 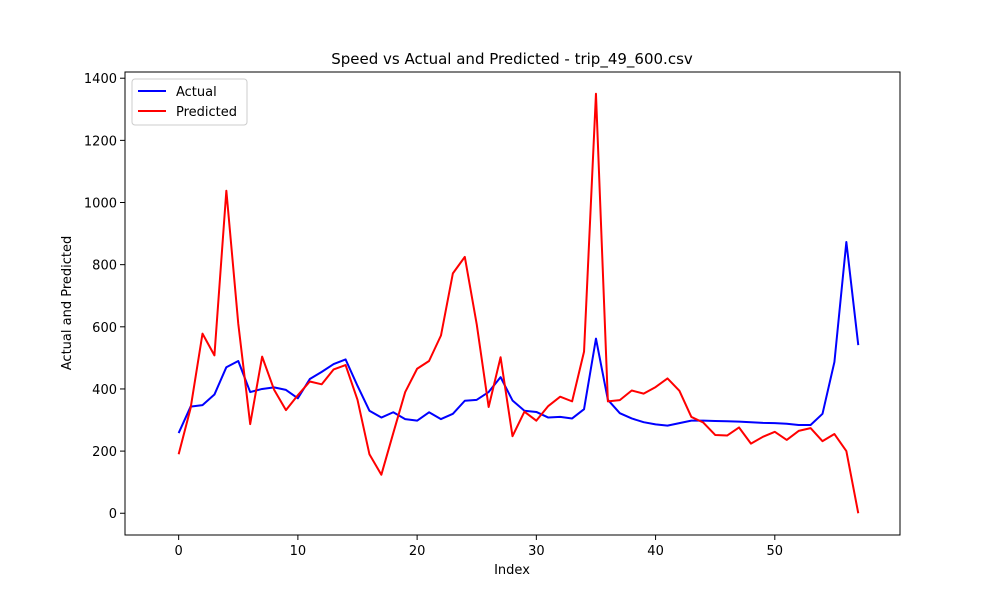 I want to click on y-tick-label: 1000, so click(x=100, y=204).